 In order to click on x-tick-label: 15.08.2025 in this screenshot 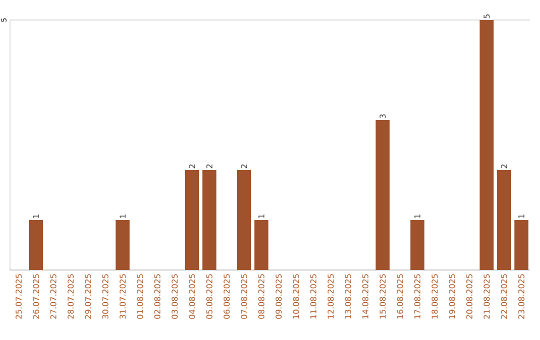, I will do `click(383, 296)`.